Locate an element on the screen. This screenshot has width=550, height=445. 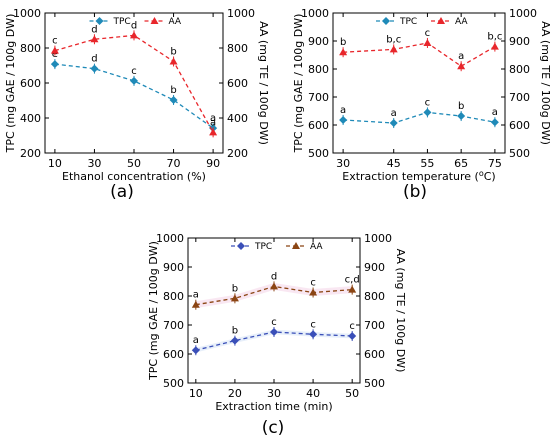
x-tick-label: 45 is located at coordinates (394, 163).